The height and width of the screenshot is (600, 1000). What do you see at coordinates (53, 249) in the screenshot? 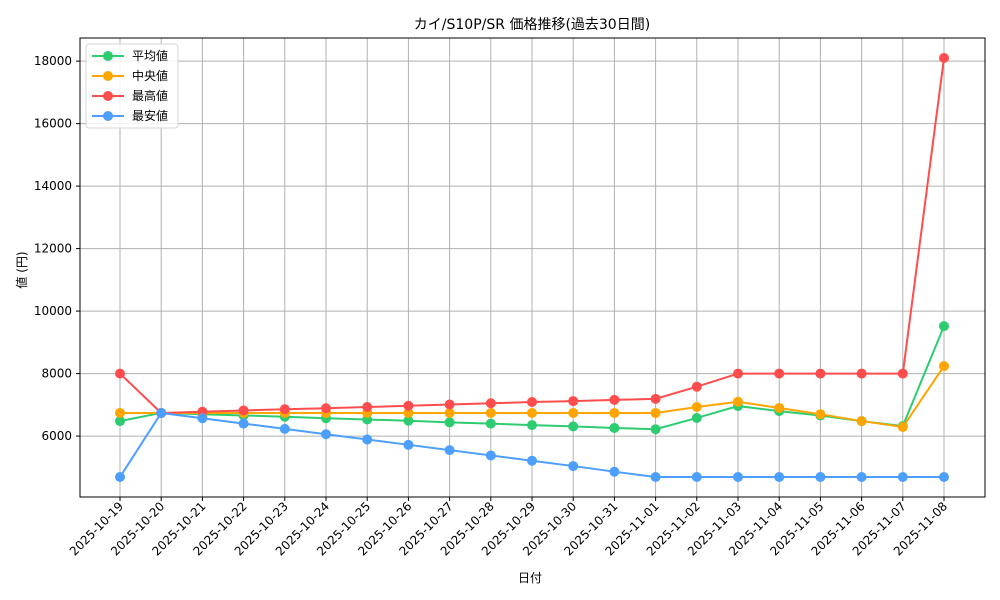
I see `y-tick-label: 12000` at bounding box center [53, 249].